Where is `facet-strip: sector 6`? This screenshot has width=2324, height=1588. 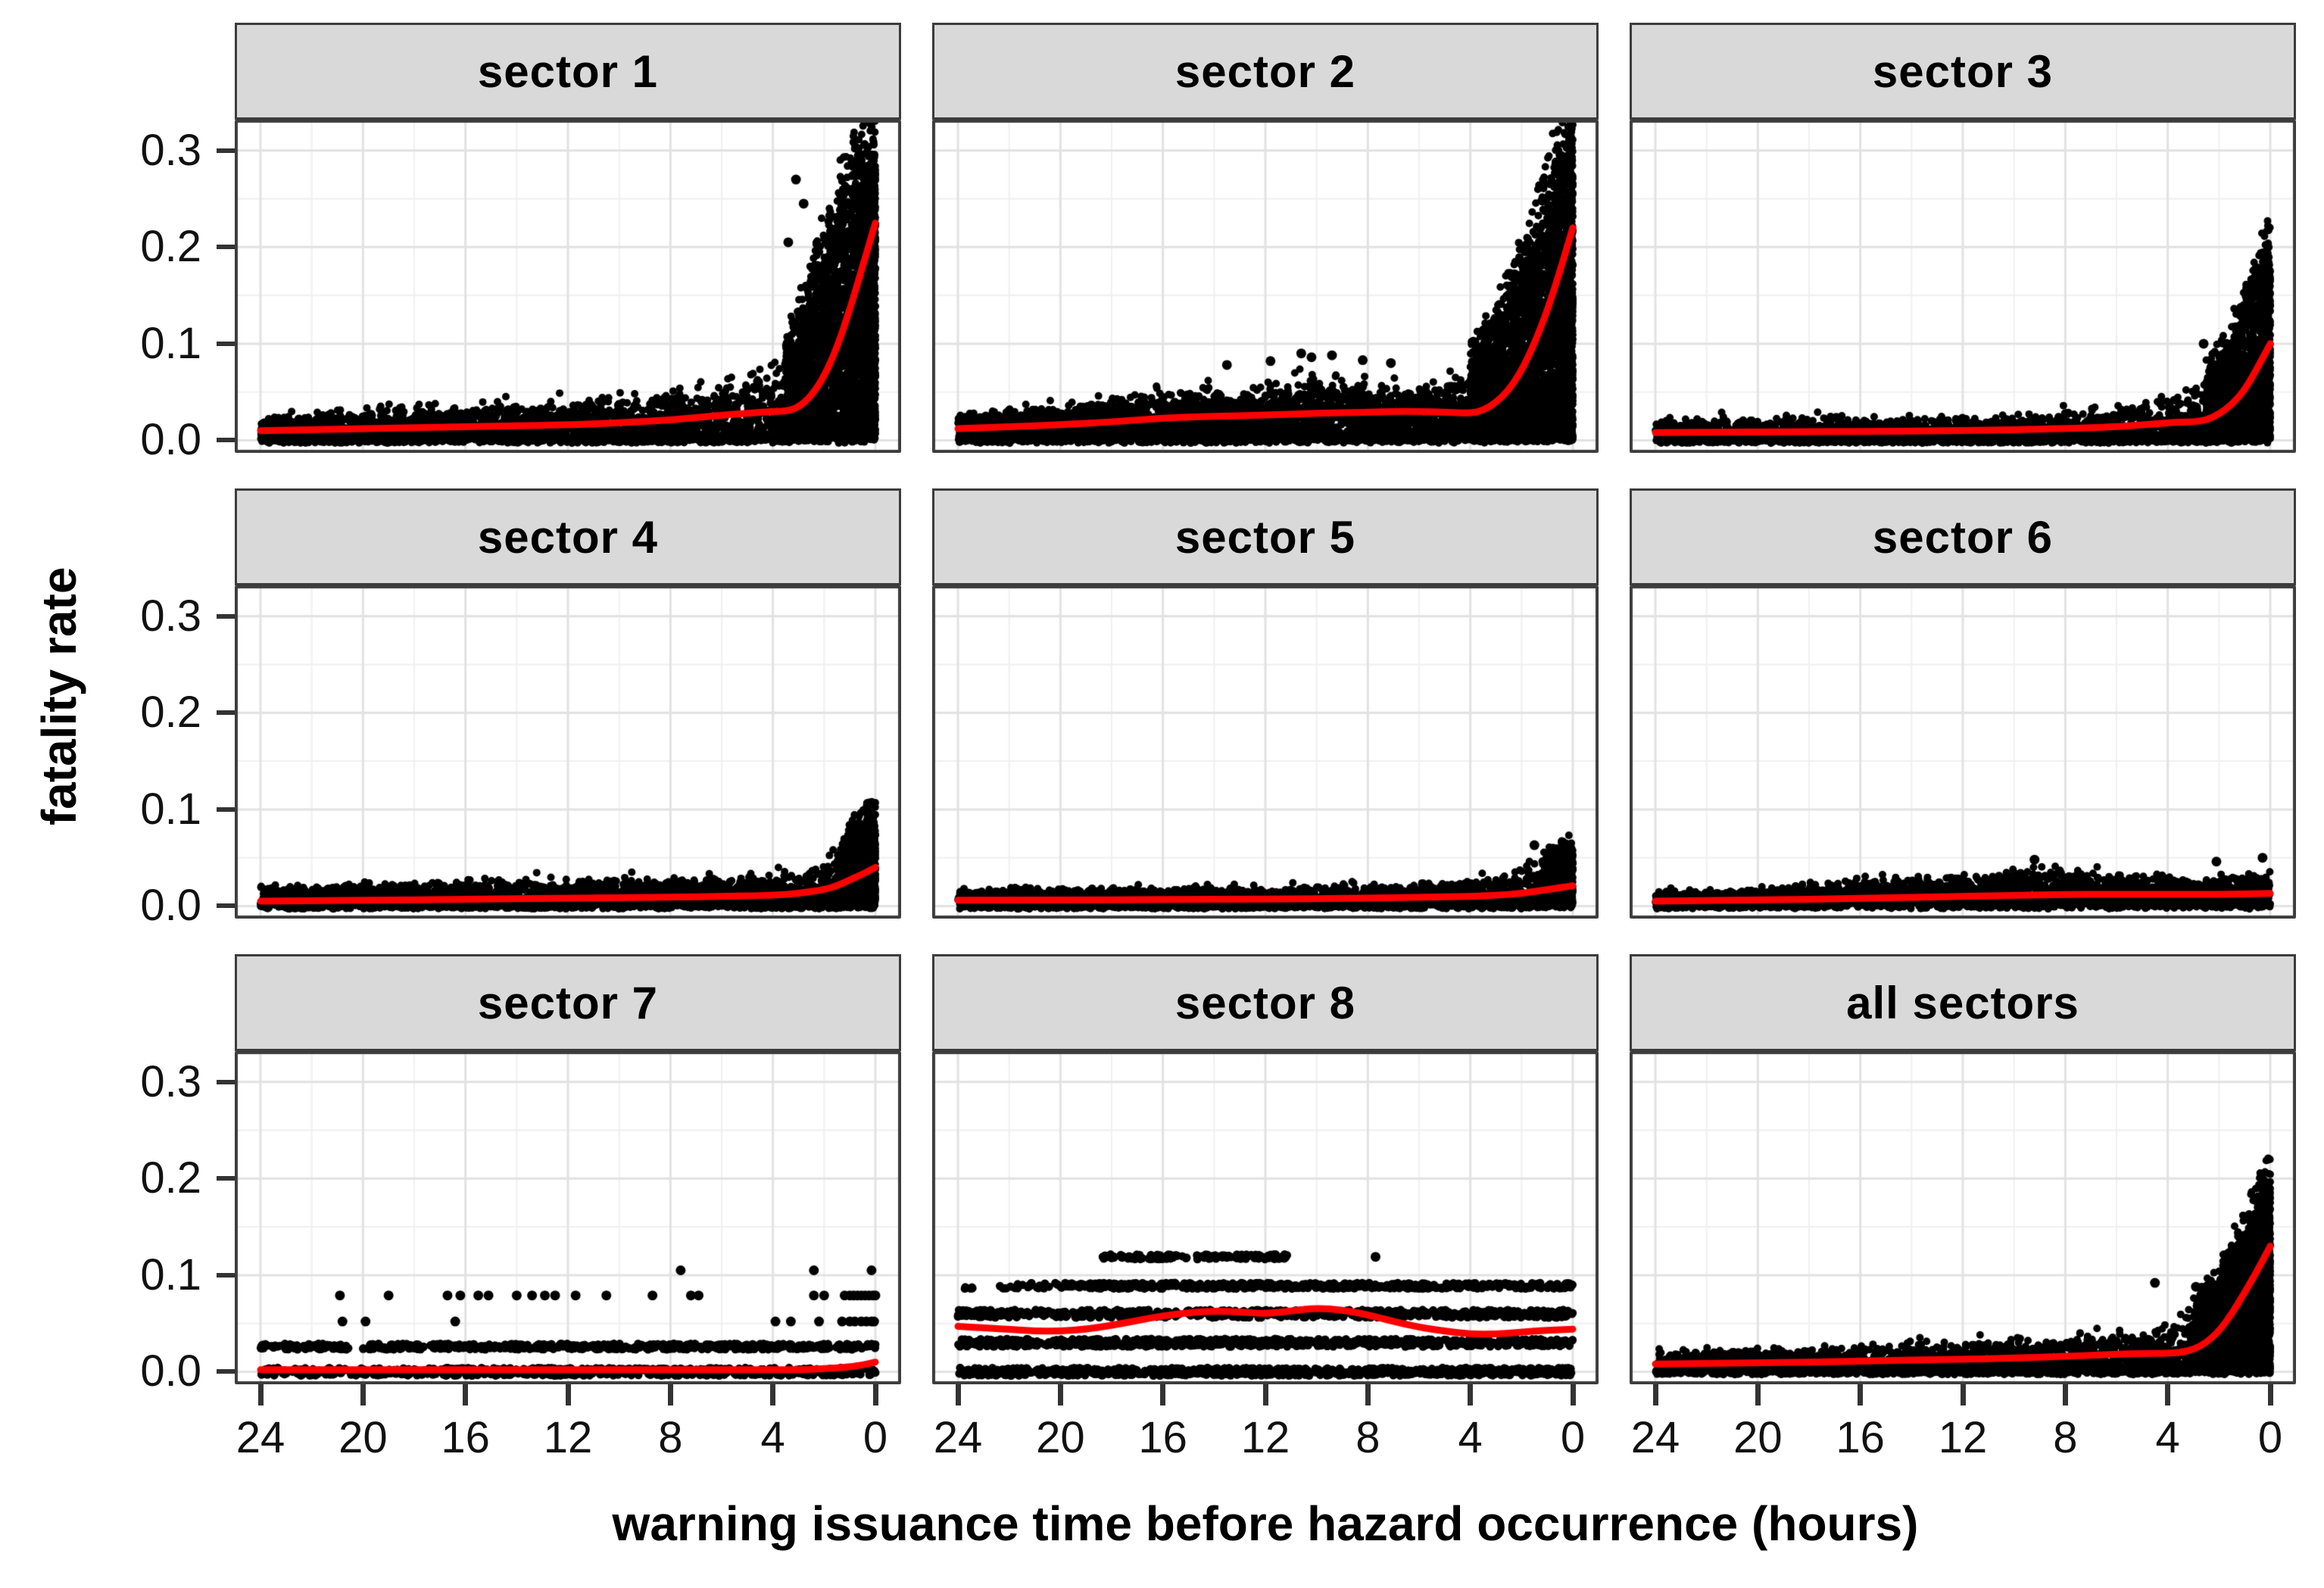
facet-strip: sector 6 is located at coordinates (1963, 536).